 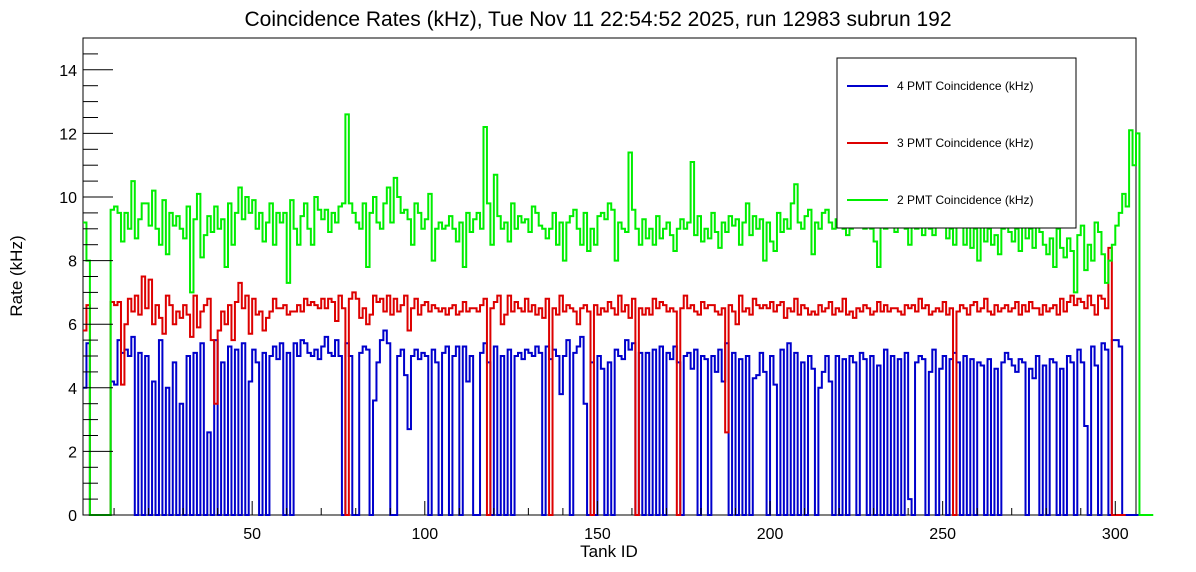 What do you see at coordinates (252, 534) in the screenshot?
I see `x-tick-label-0: 50` at bounding box center [252, 534].